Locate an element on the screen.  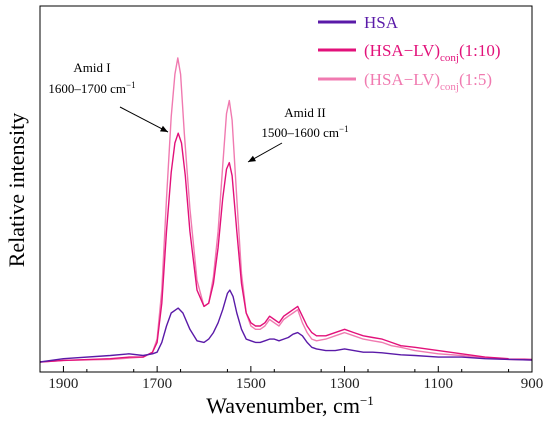
x-tick-label: 1900 is located at coordinates (63, 384).